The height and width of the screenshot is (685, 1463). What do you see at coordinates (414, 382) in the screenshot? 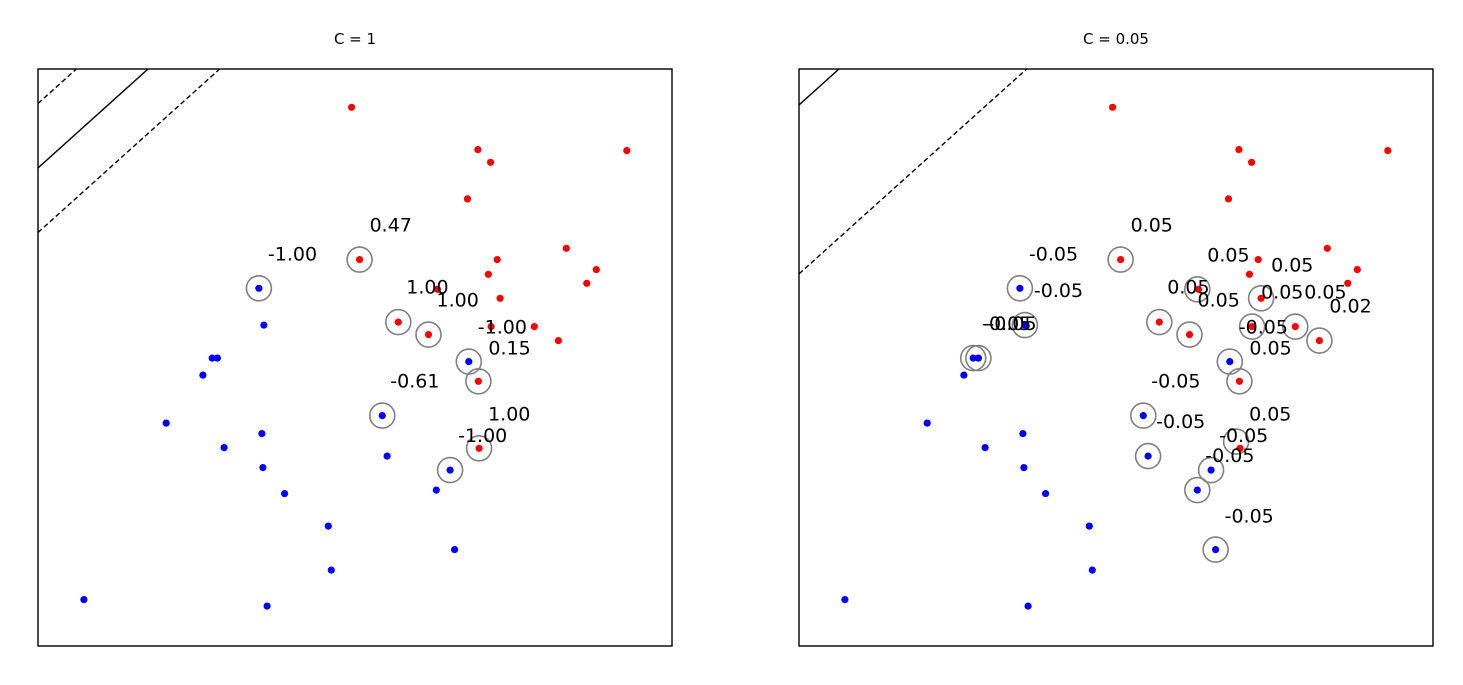
I see `left-dual-coef-label: -0.61` at bounding box center [414, 382].